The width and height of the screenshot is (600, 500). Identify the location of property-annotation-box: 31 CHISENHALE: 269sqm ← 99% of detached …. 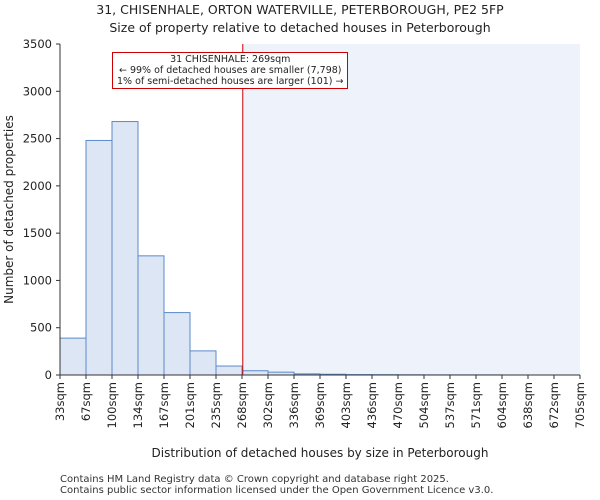
(230, 70).